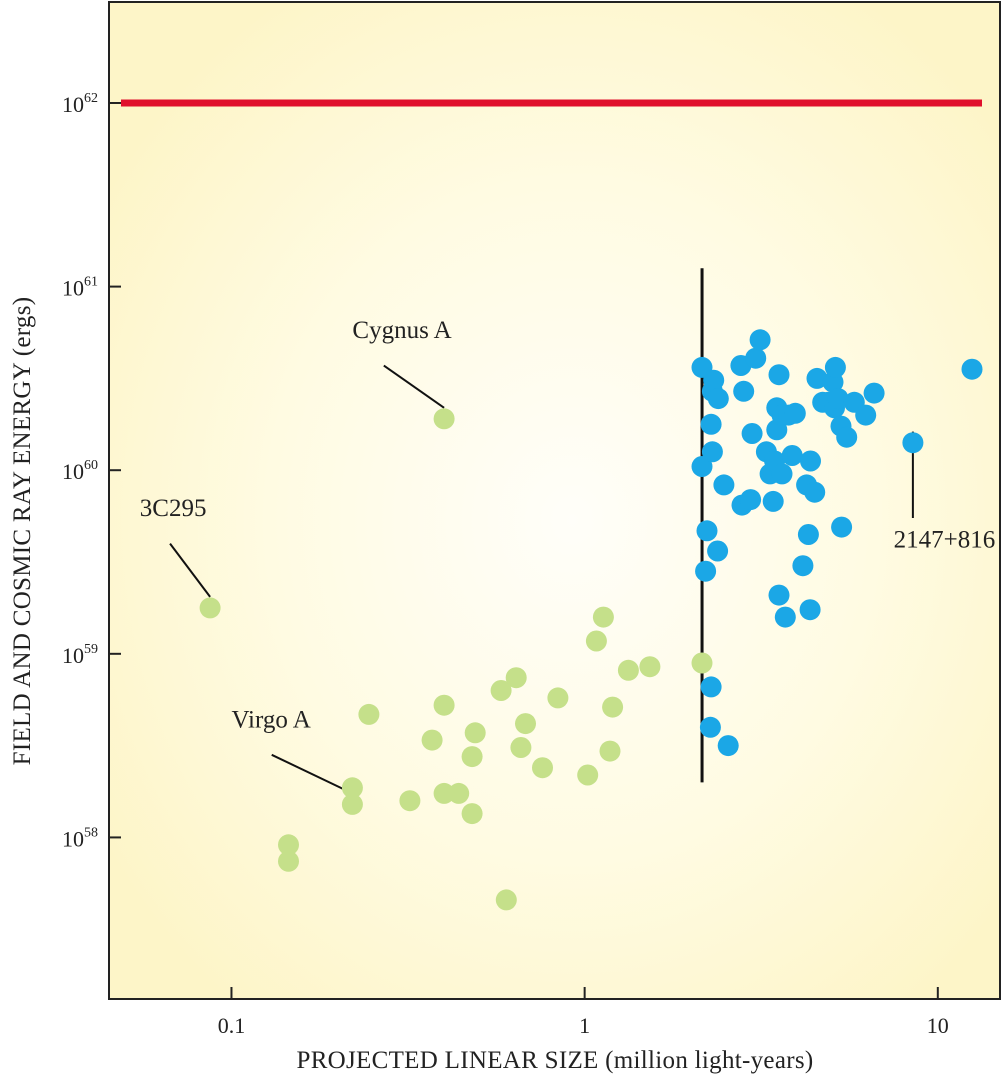 The image size is (1002, 1082). What do you see at coordinates (938, 1025) in the screenshot?
I see `x-tick-label: 10` at bounding box center [938, 1025].